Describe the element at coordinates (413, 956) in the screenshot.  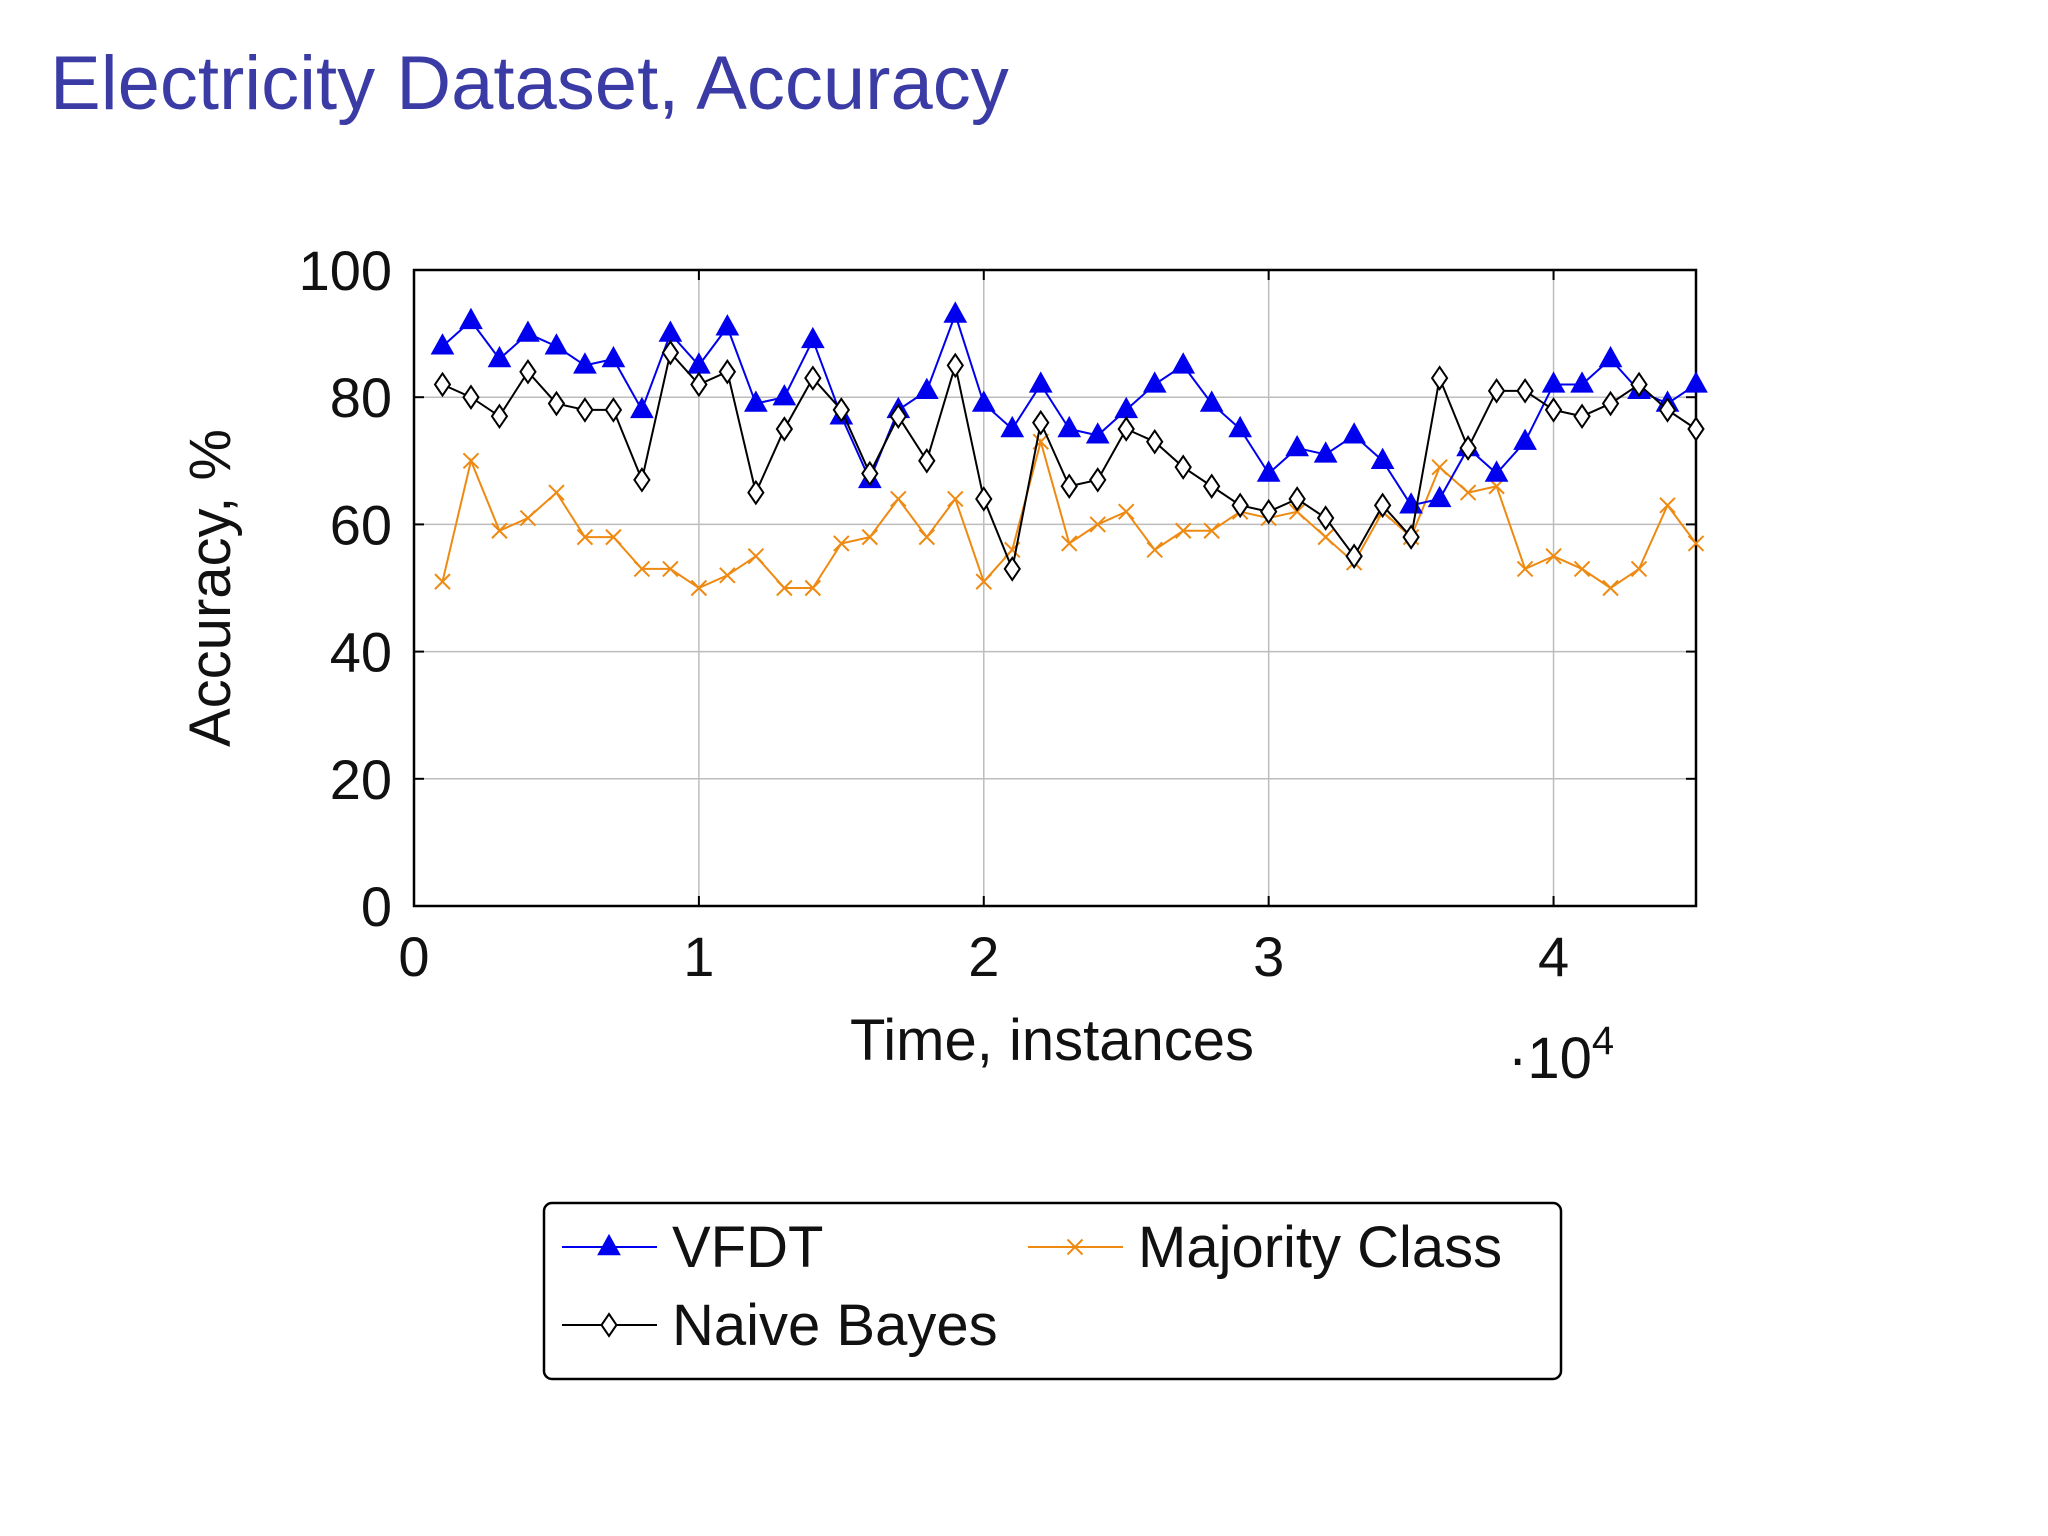
I see `x-tick-label: 0` at that location.